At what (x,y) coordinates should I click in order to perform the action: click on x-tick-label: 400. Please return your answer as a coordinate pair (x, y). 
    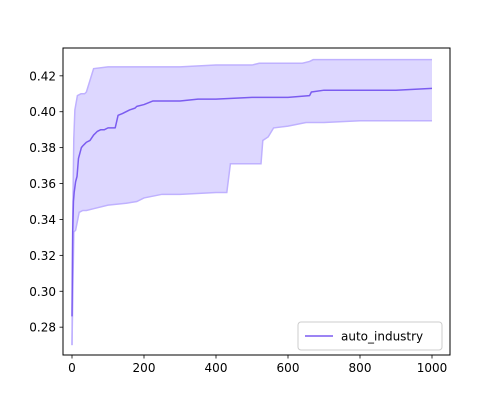
    Looking at the image, I should click on (216, 368).